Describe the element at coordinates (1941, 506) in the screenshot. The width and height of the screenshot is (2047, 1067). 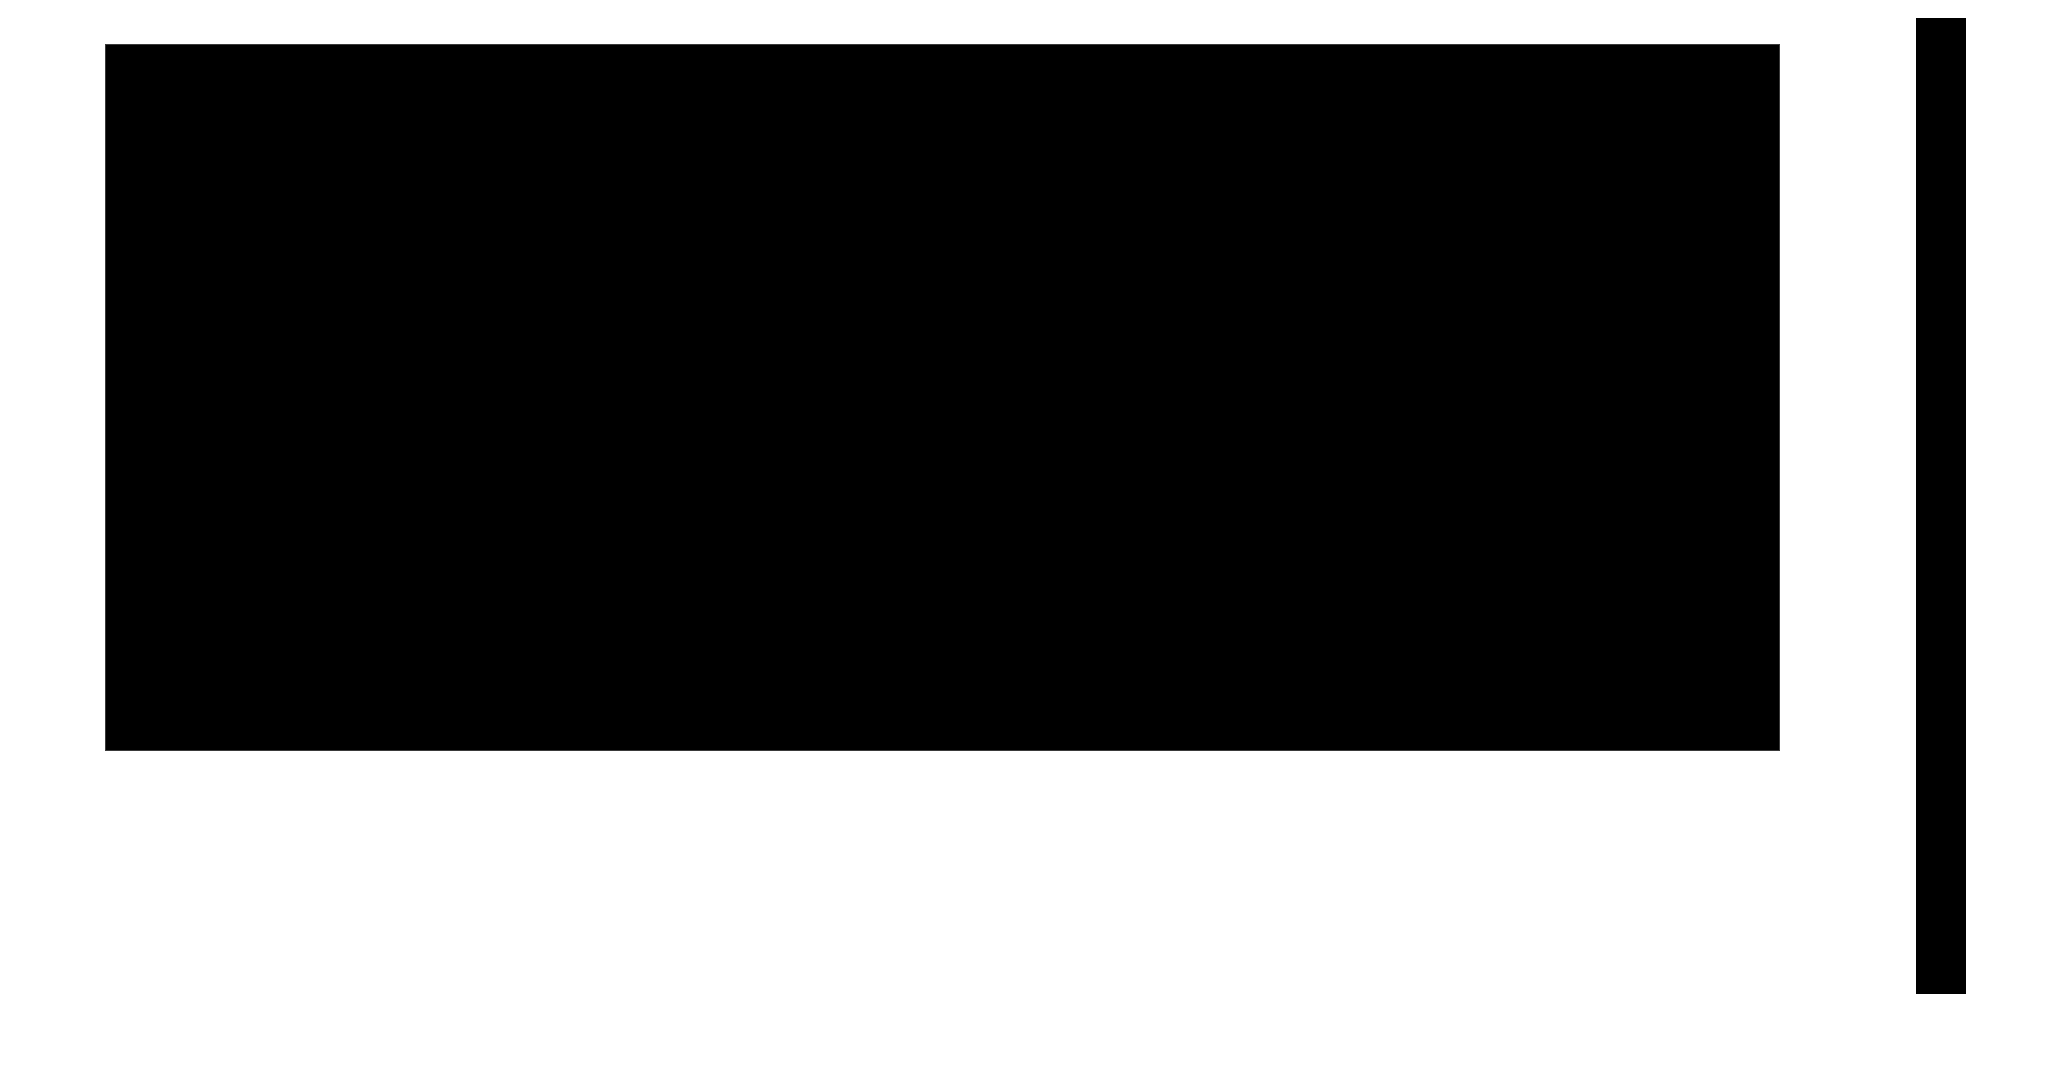
I see `colorbar` at that location.